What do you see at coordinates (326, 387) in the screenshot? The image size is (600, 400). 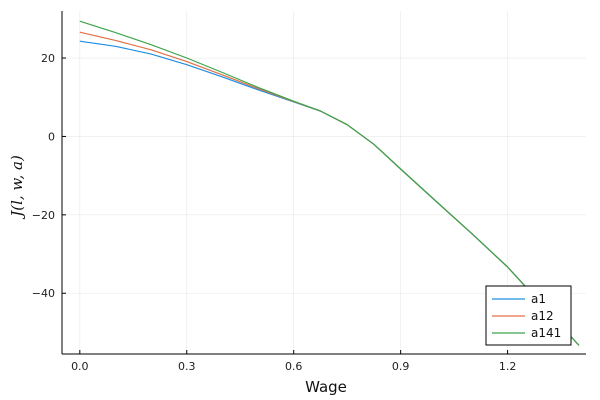 I see `x-axis-title: Wage` at bounding box center [326, 387].